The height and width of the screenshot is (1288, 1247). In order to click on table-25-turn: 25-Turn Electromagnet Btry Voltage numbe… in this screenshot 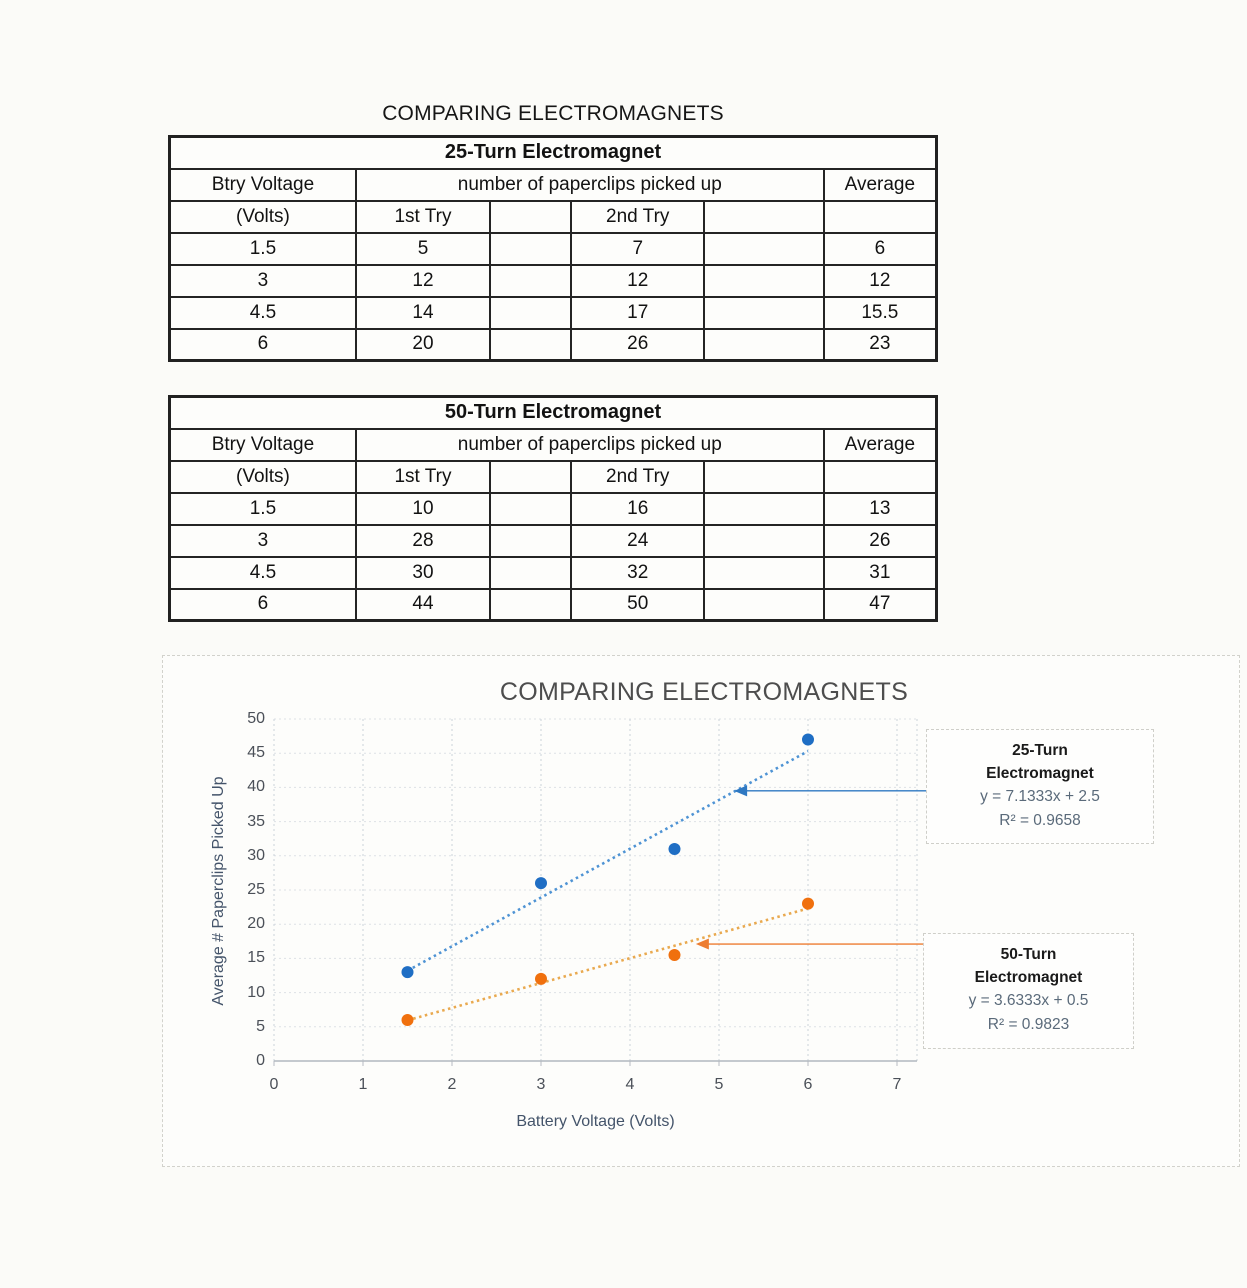, I will do `click(553, 248)`.